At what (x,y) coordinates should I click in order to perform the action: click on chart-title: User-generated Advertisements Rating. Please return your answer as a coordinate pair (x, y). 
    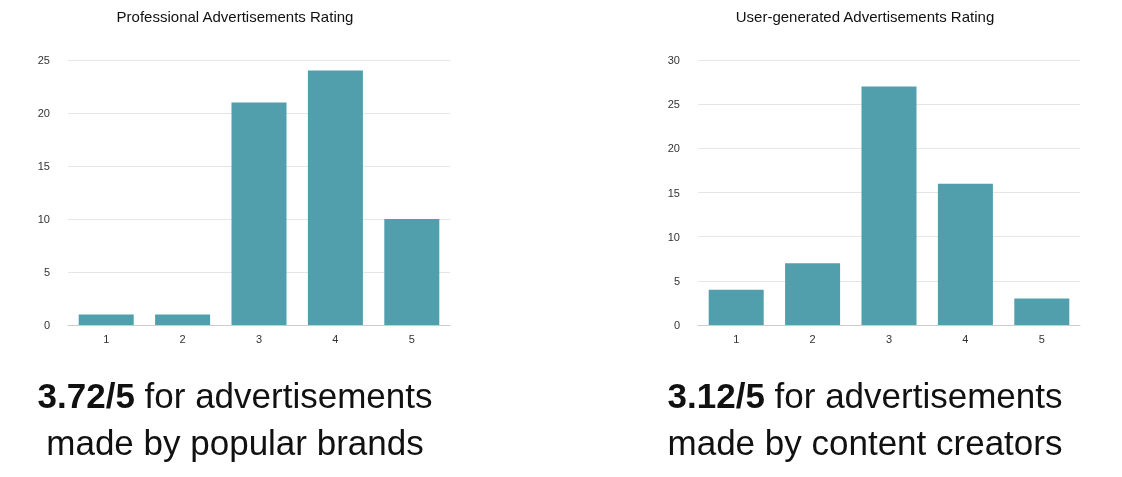
    Looking at the image, I should click on (865, 16).